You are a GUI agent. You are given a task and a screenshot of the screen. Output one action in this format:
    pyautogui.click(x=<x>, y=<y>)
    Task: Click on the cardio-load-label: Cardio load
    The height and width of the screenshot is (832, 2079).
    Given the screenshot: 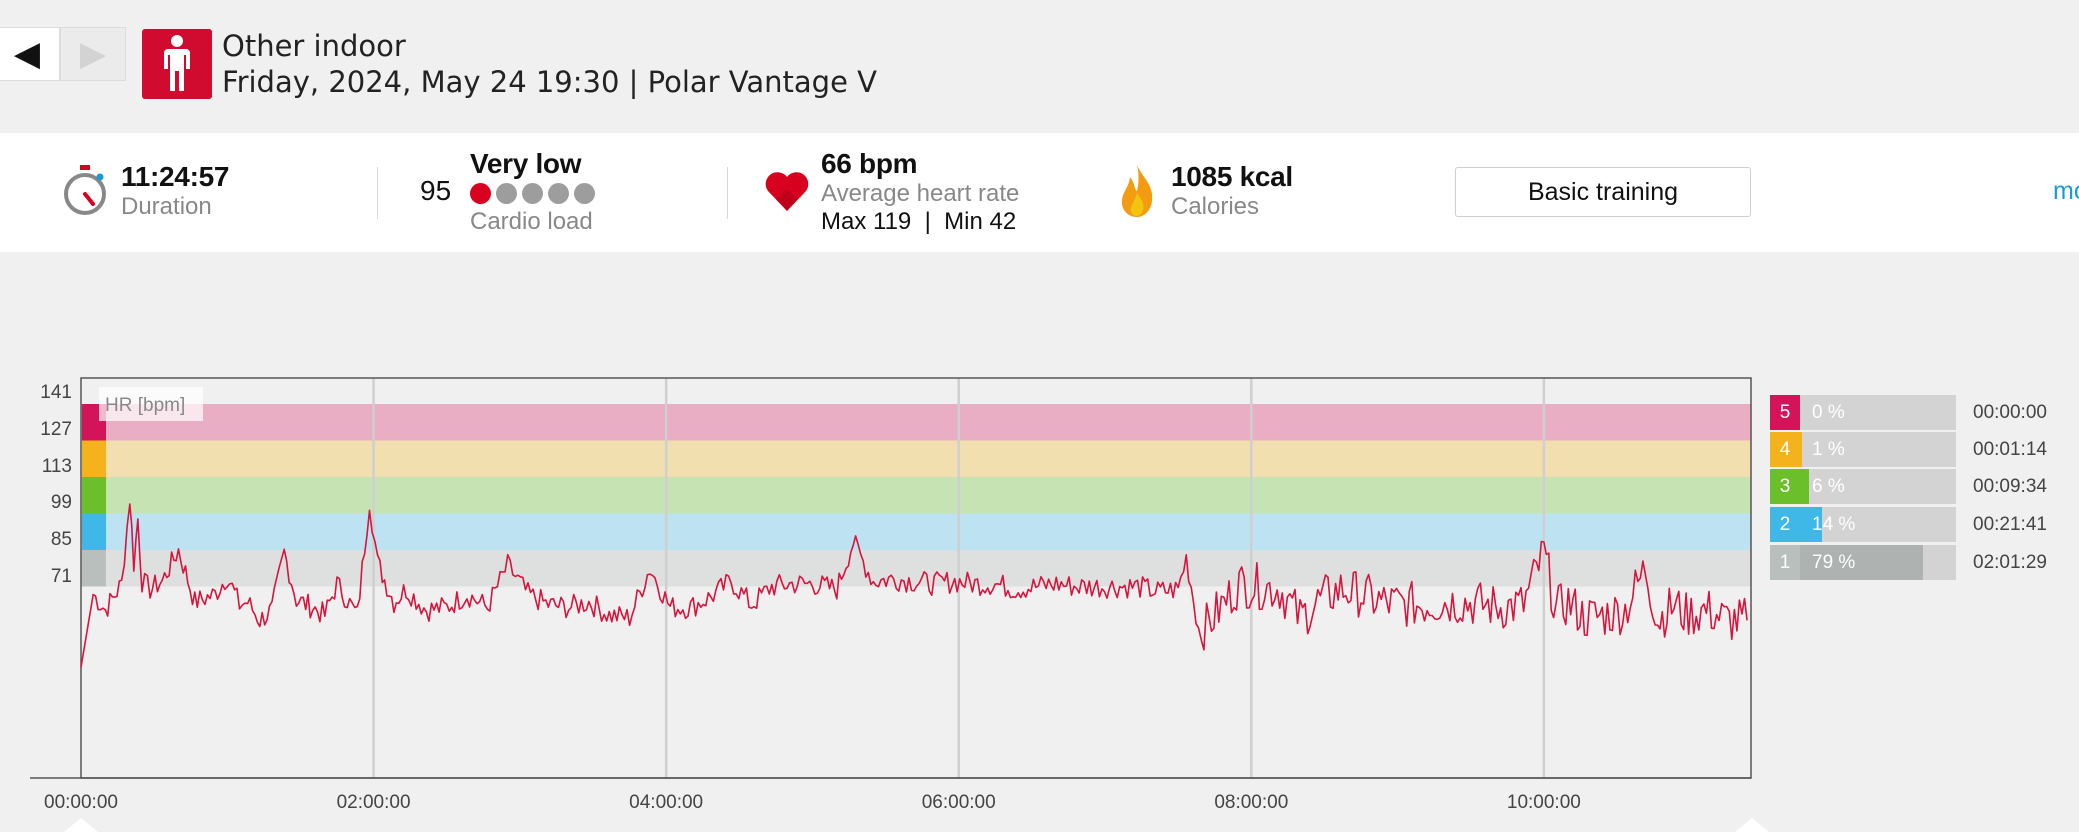 What is the action you would take?
    pyautogui.click(x=531, y=221)
    